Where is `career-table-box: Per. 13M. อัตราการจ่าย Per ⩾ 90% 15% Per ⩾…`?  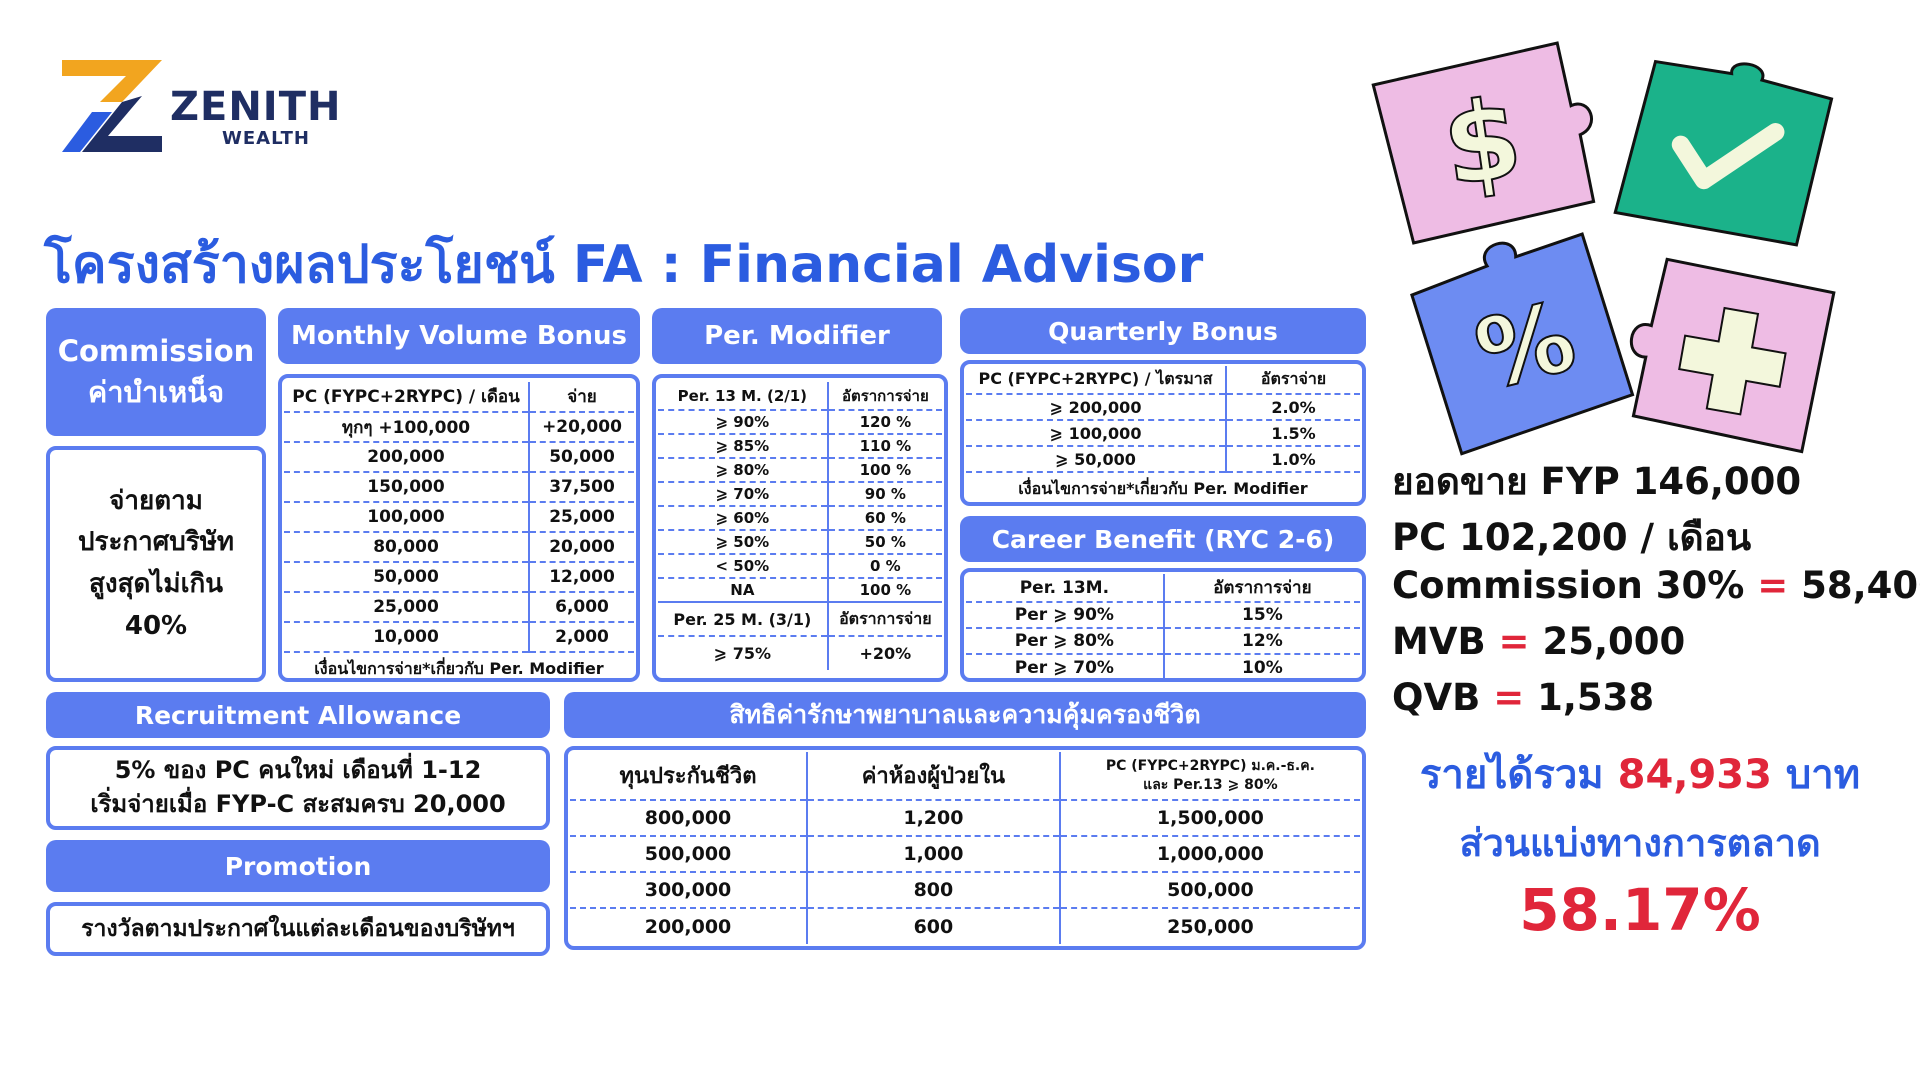
career-table-box: Per. 13M. อัตราการจ่าย Per ⩾ 90% 15% Per ⩾… is located at coordinates (1163, 625).